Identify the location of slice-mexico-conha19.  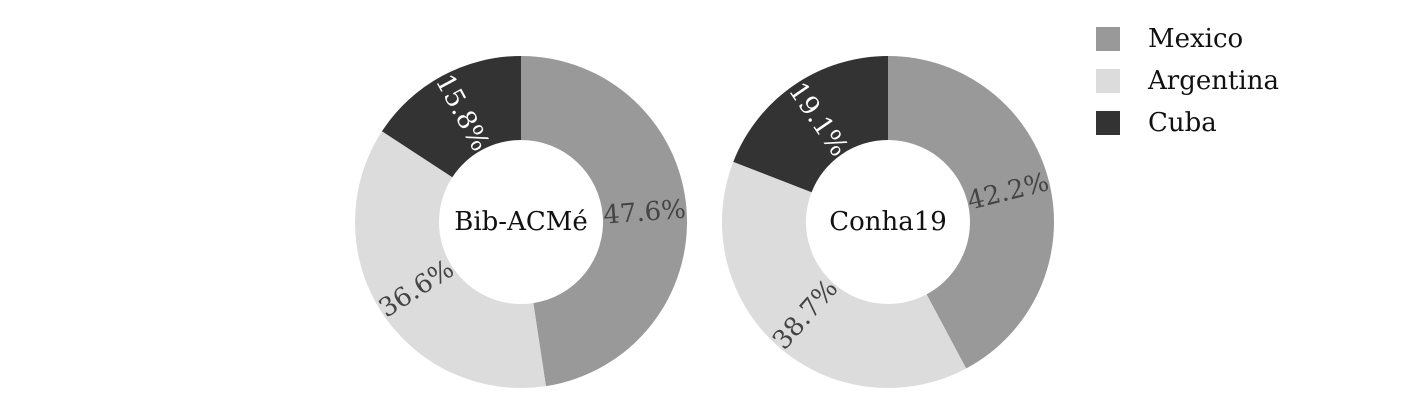
(971, 212).